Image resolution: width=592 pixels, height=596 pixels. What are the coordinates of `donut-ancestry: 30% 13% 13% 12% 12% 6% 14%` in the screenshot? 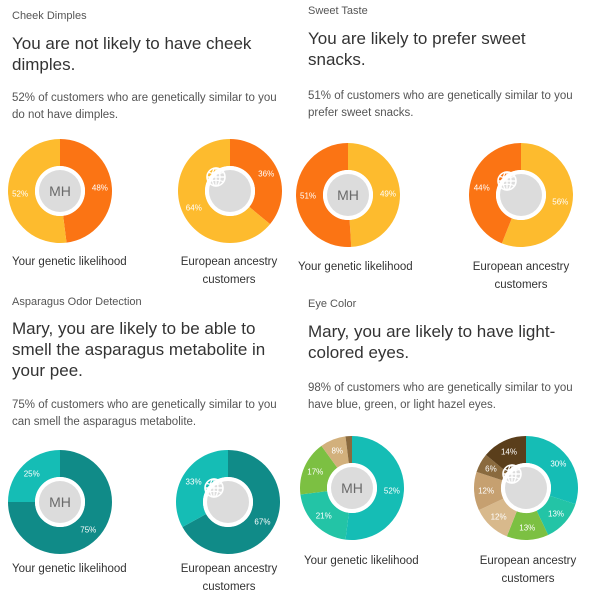 It's located at (526, 488).